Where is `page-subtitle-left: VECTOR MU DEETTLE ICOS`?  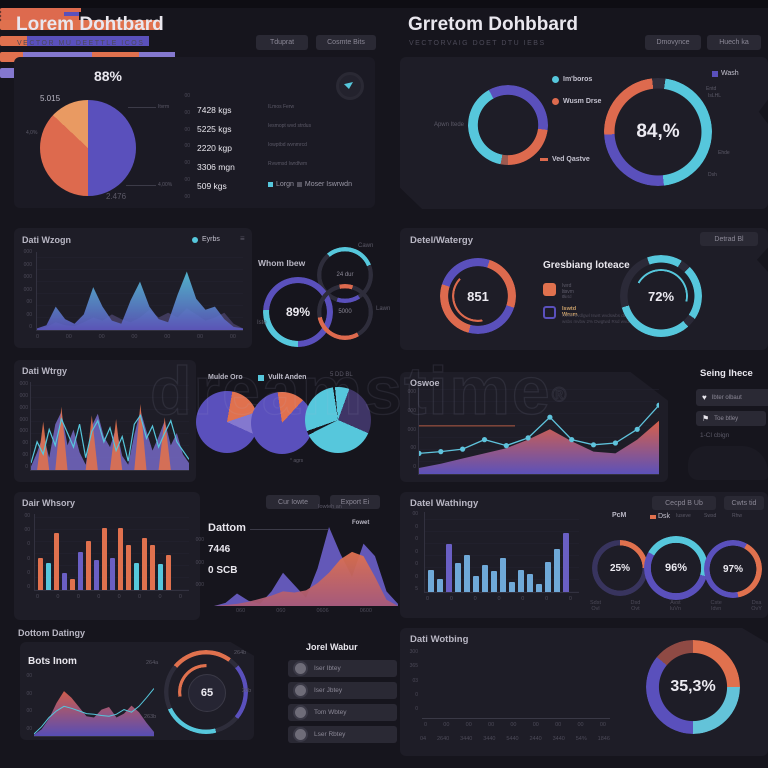
page-subtitle-left: VECTOR MU DEETTLE ICOS is located at coordinates (81, 43).